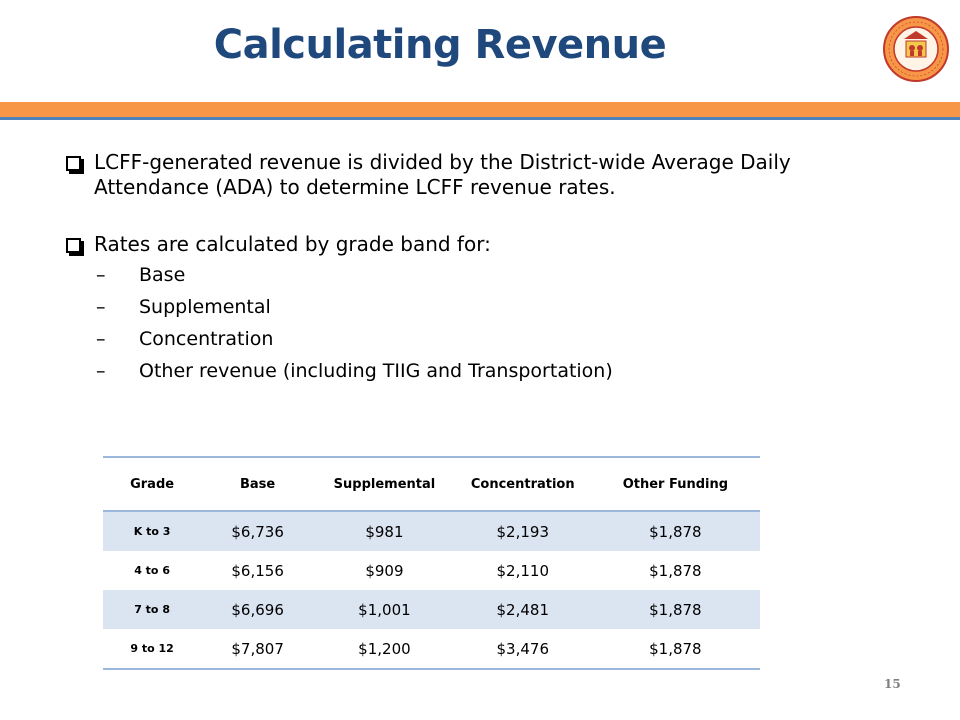 This screenshot has height=720, width=960. I want to click on lausd-seal-icon, so click(916, 49).